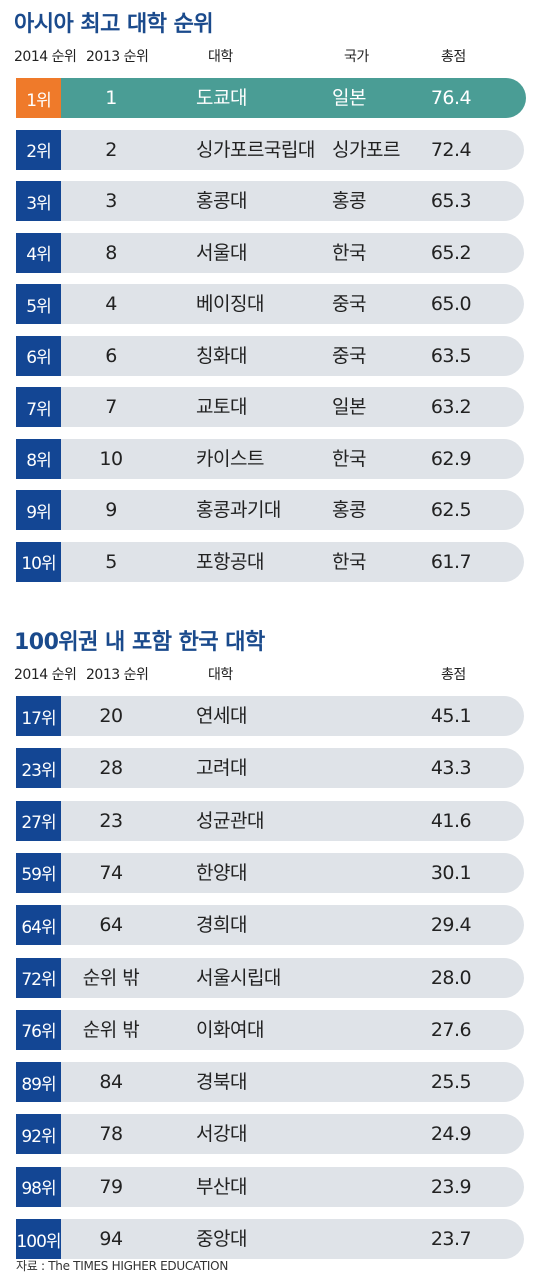 The width and height of the screenshot is (540, 1288). I want to click on rank-2013-value: 64, so click(111, 925).